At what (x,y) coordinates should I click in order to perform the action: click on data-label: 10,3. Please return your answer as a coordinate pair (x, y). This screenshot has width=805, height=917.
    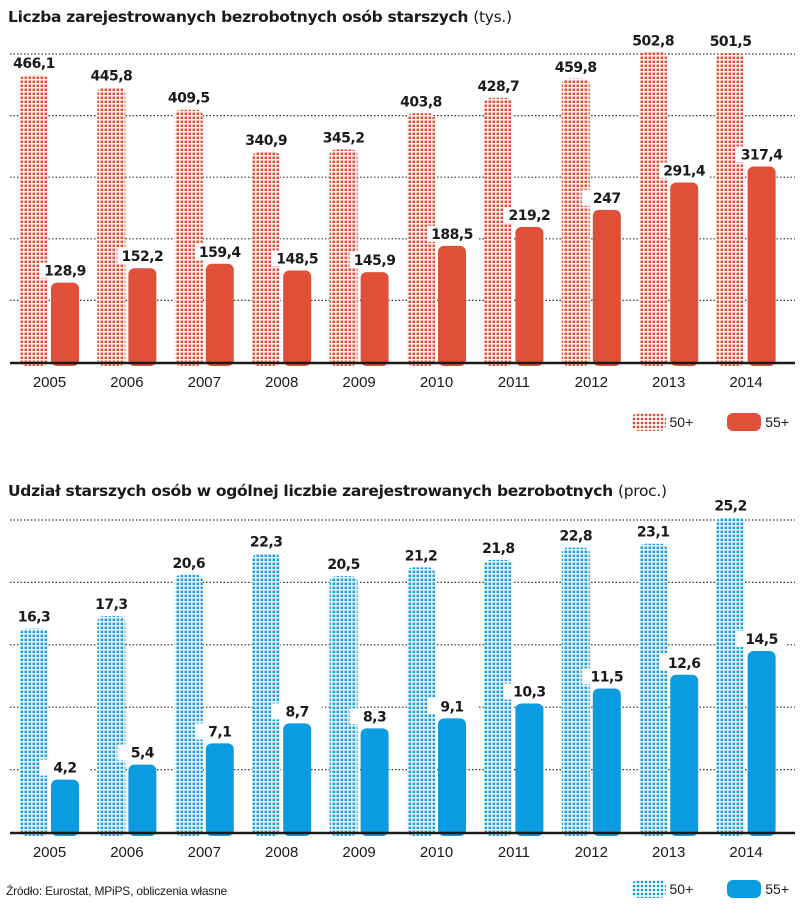
    Looking at the image, I should click on (529, 692).